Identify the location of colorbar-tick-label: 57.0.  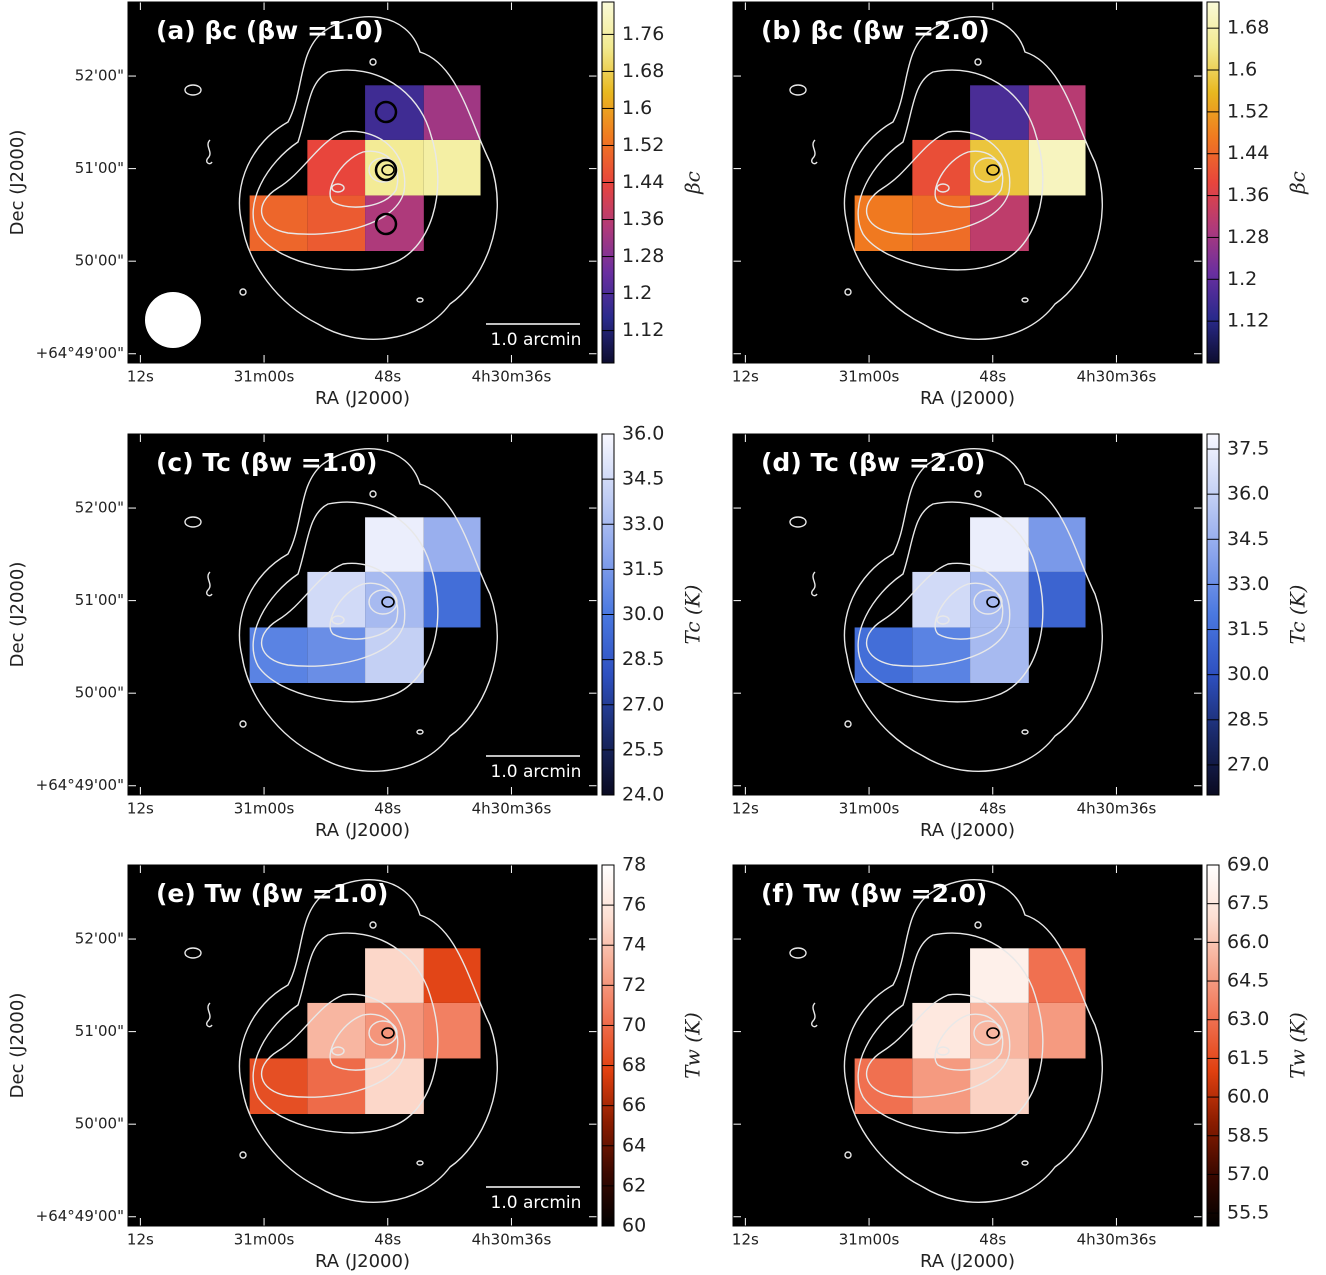
(1248, 1174).